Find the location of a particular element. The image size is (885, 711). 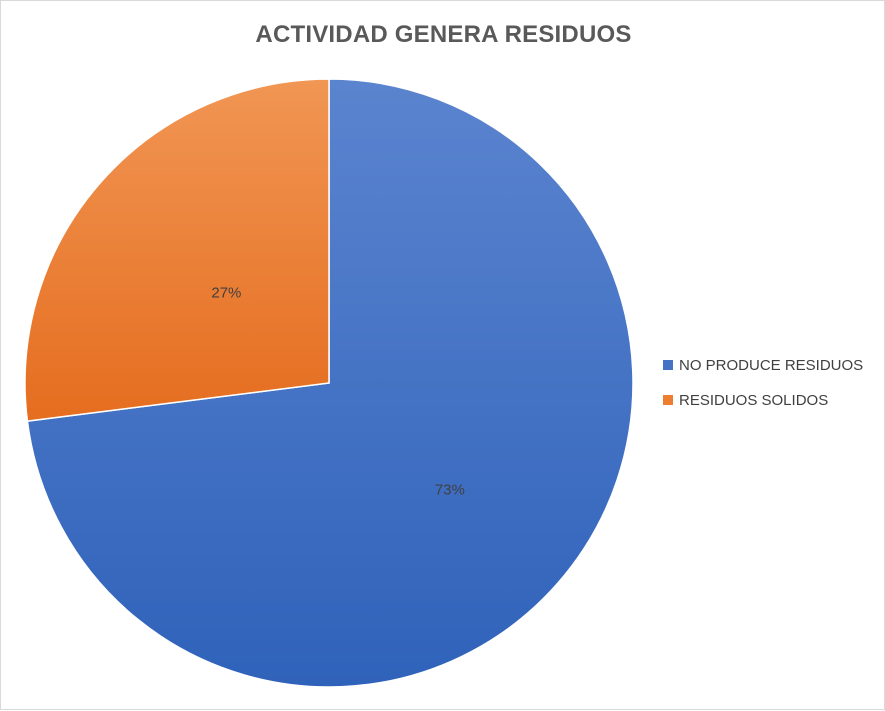

legend-item-no-produce: NO PRODUCE RESIDUOS is located at coordinates (763, 365).